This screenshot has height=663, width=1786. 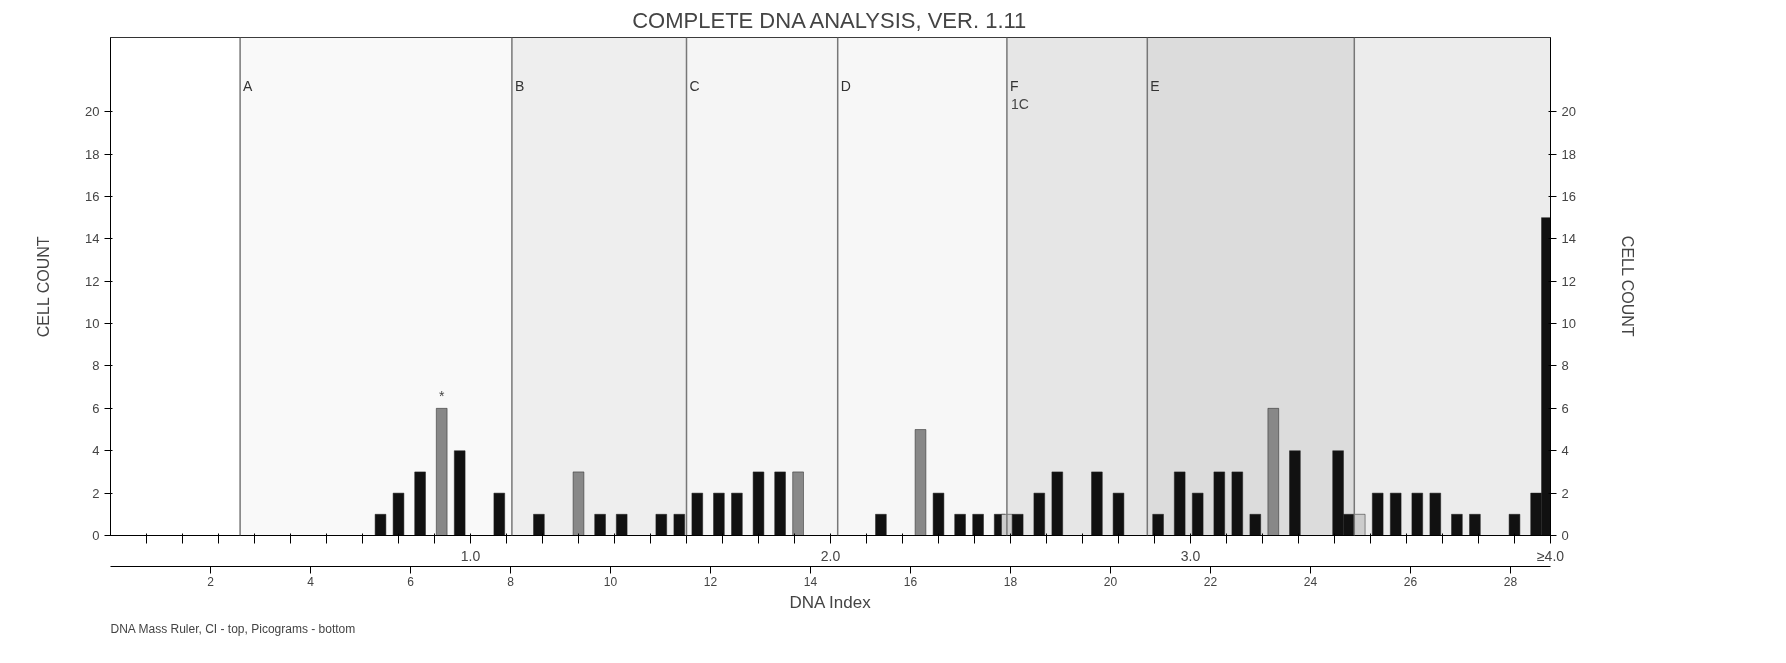 I want to click on y2-tick-label: 4, so click(x=1565, y=451).